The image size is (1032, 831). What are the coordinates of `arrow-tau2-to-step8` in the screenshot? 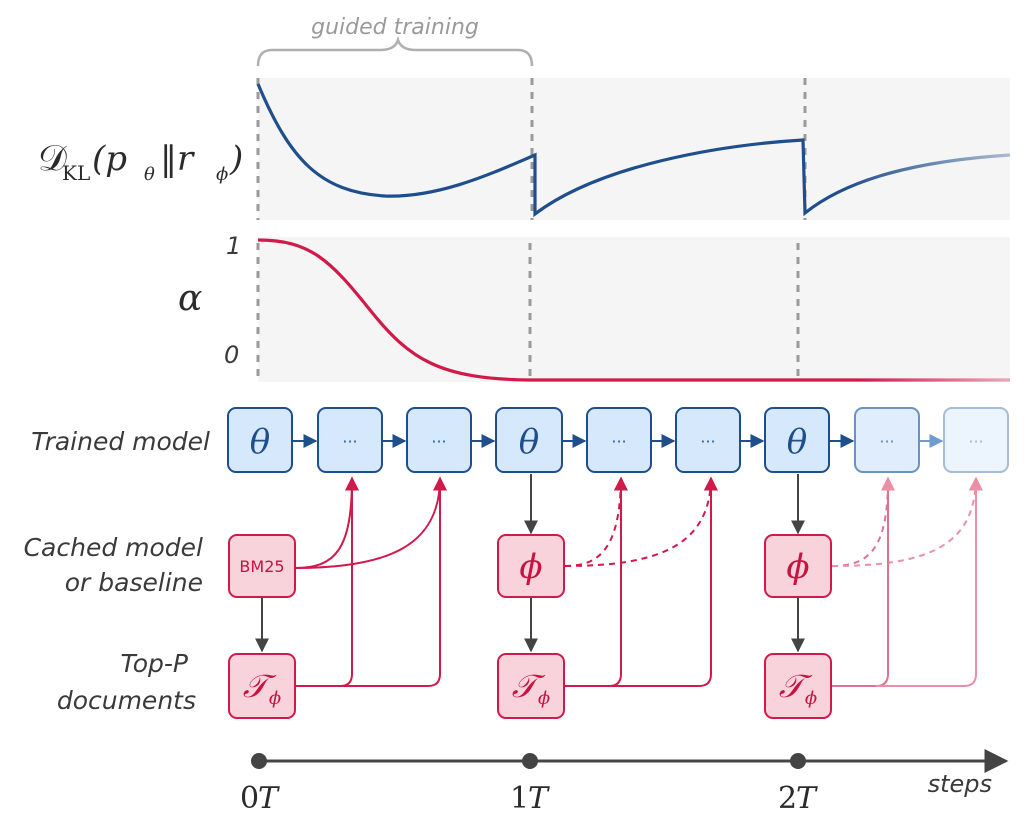 It's located at (863, 581).